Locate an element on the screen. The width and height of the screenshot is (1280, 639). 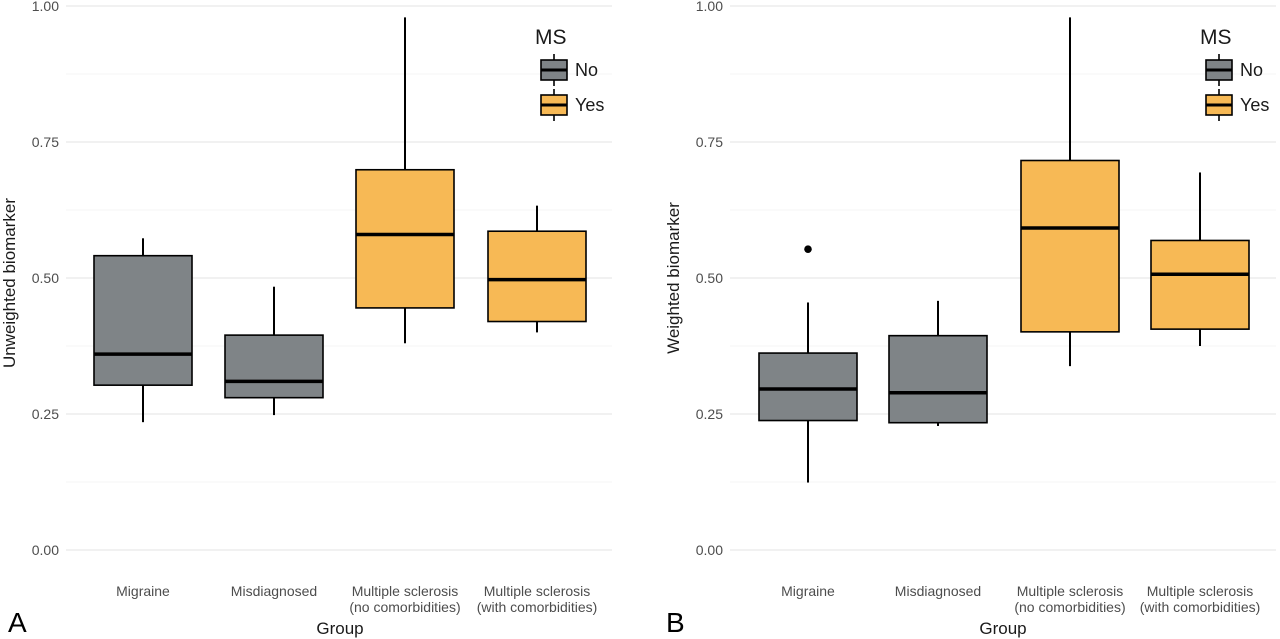
outlier-point is located at coordinates (808, 249).